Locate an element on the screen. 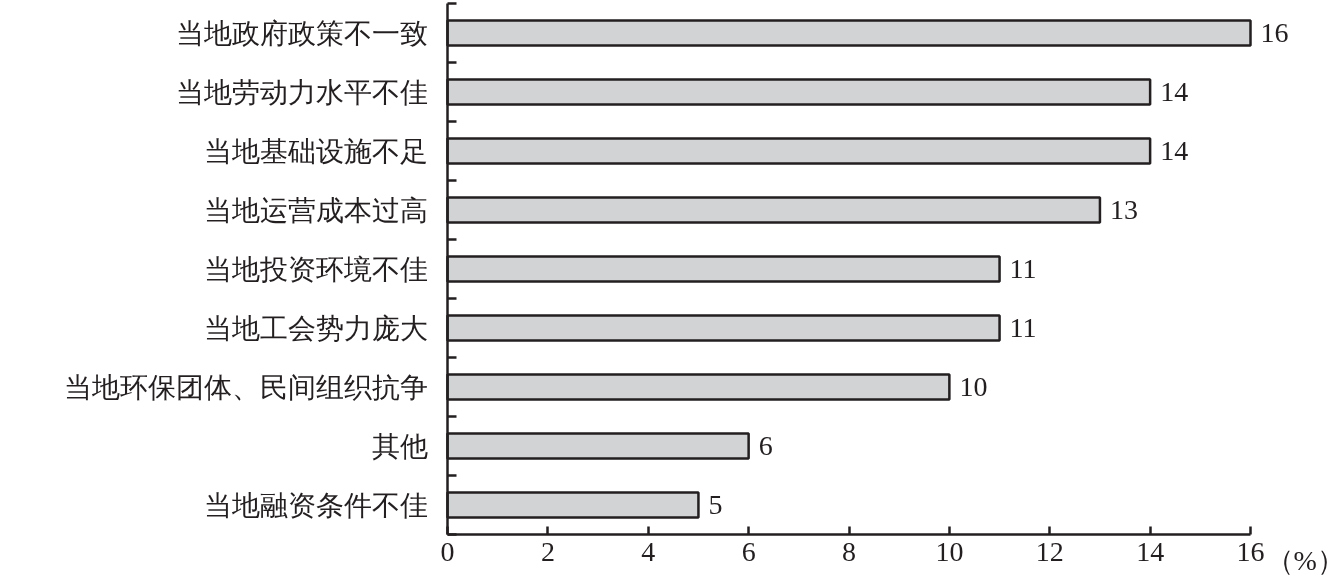 This screenshot has width=1342, height=582. data-label: 5 is located at coordinates (715, 504).